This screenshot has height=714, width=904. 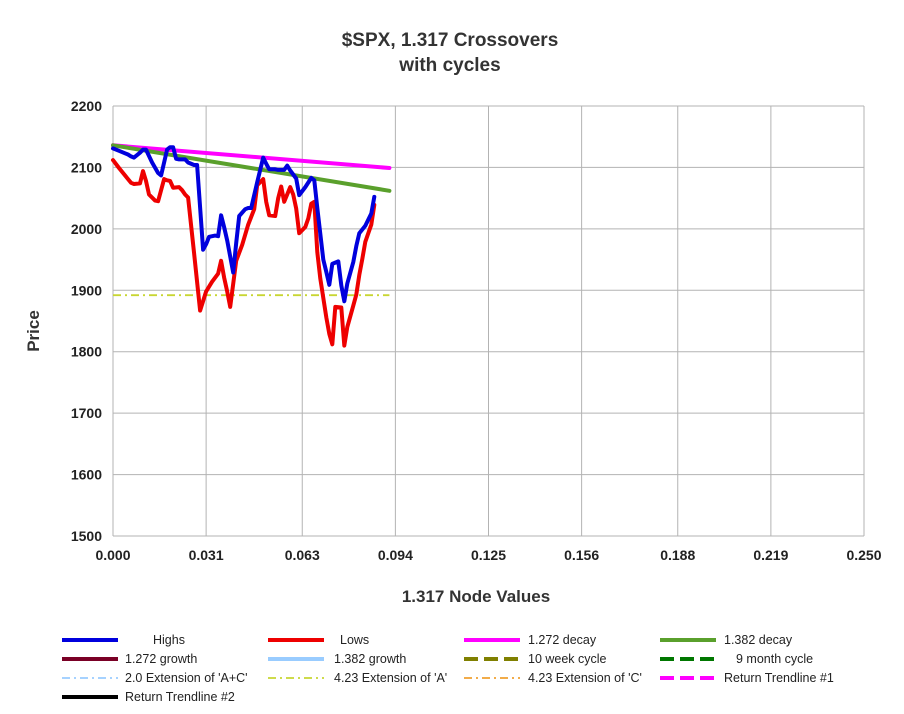 What do you see at coordinates (86, 475) in the screenshot?
I see `y-tick-label: 1600` at bounding box center [86, 475].